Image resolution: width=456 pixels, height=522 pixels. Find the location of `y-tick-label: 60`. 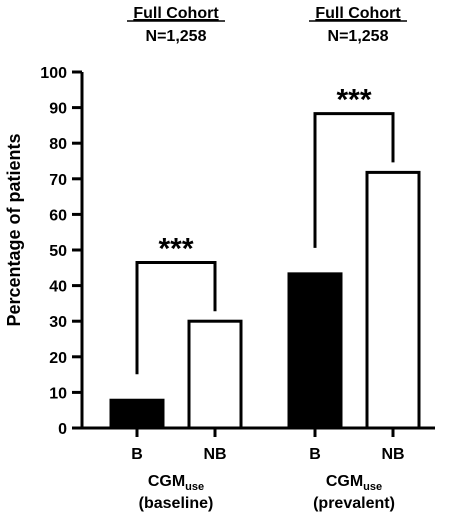

y-tick-label: 60 is located at coordinates (58, 215).